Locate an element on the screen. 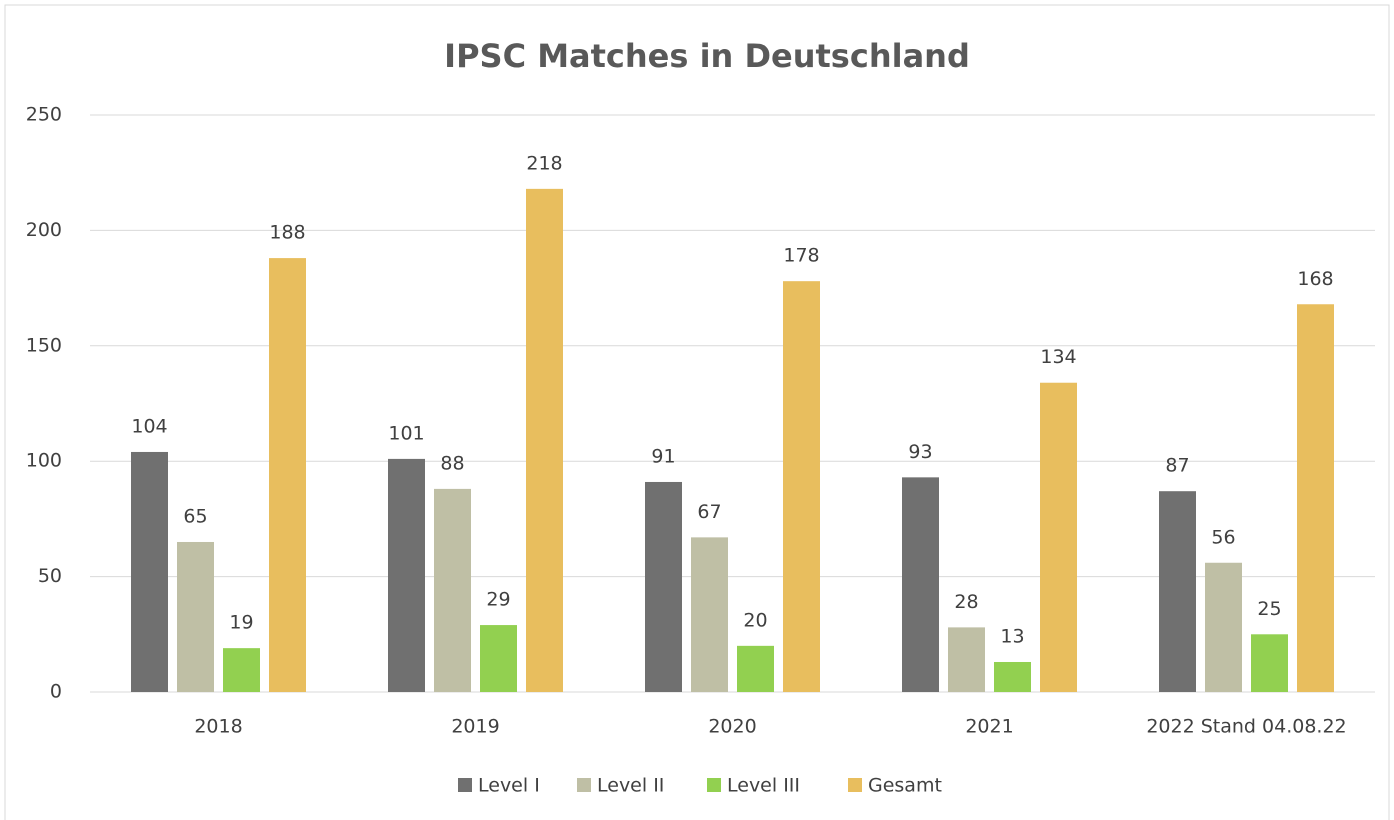 The height and width of the screenshot is (820, 1394). data-label: 93 is located at coordinates (920, 452).